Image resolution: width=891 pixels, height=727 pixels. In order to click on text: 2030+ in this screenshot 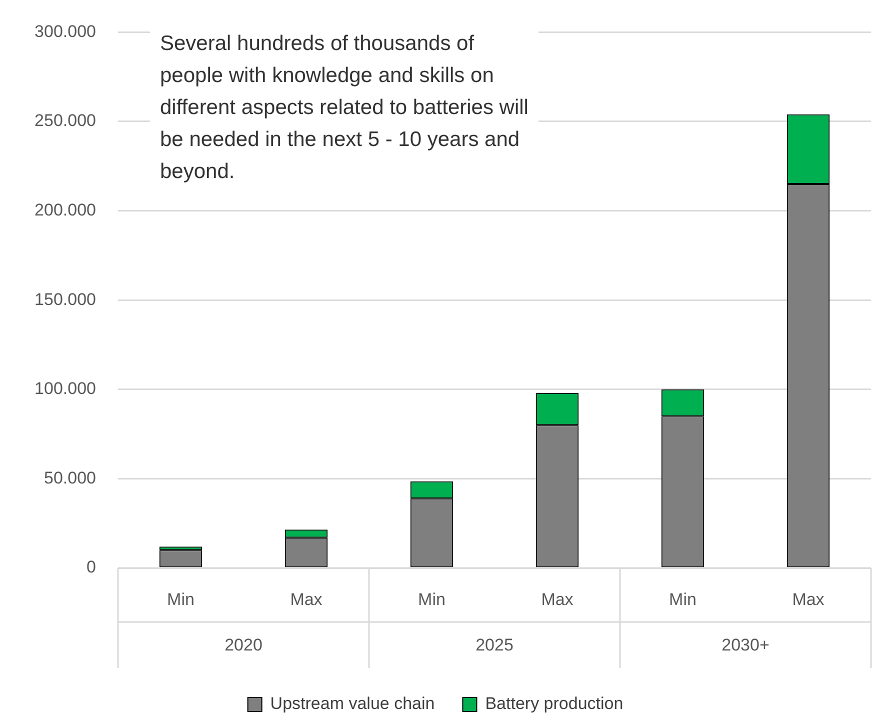, I will do `click(746, 645)`.